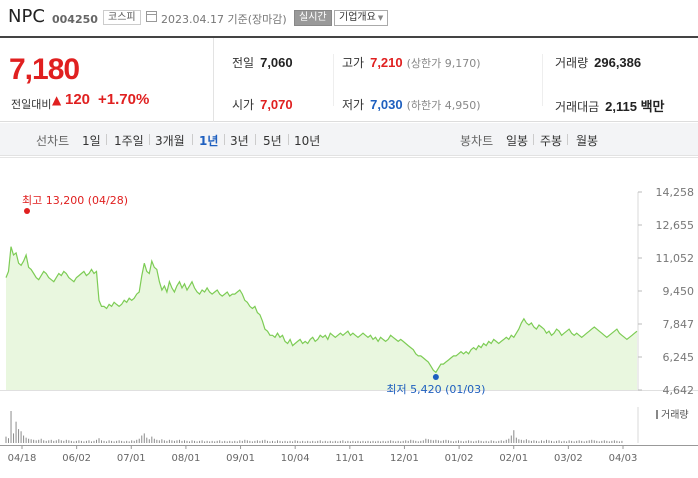 This screenshot has height=478, width=698. I want to click on x-tick-label: 04/03, so click(623, 458).